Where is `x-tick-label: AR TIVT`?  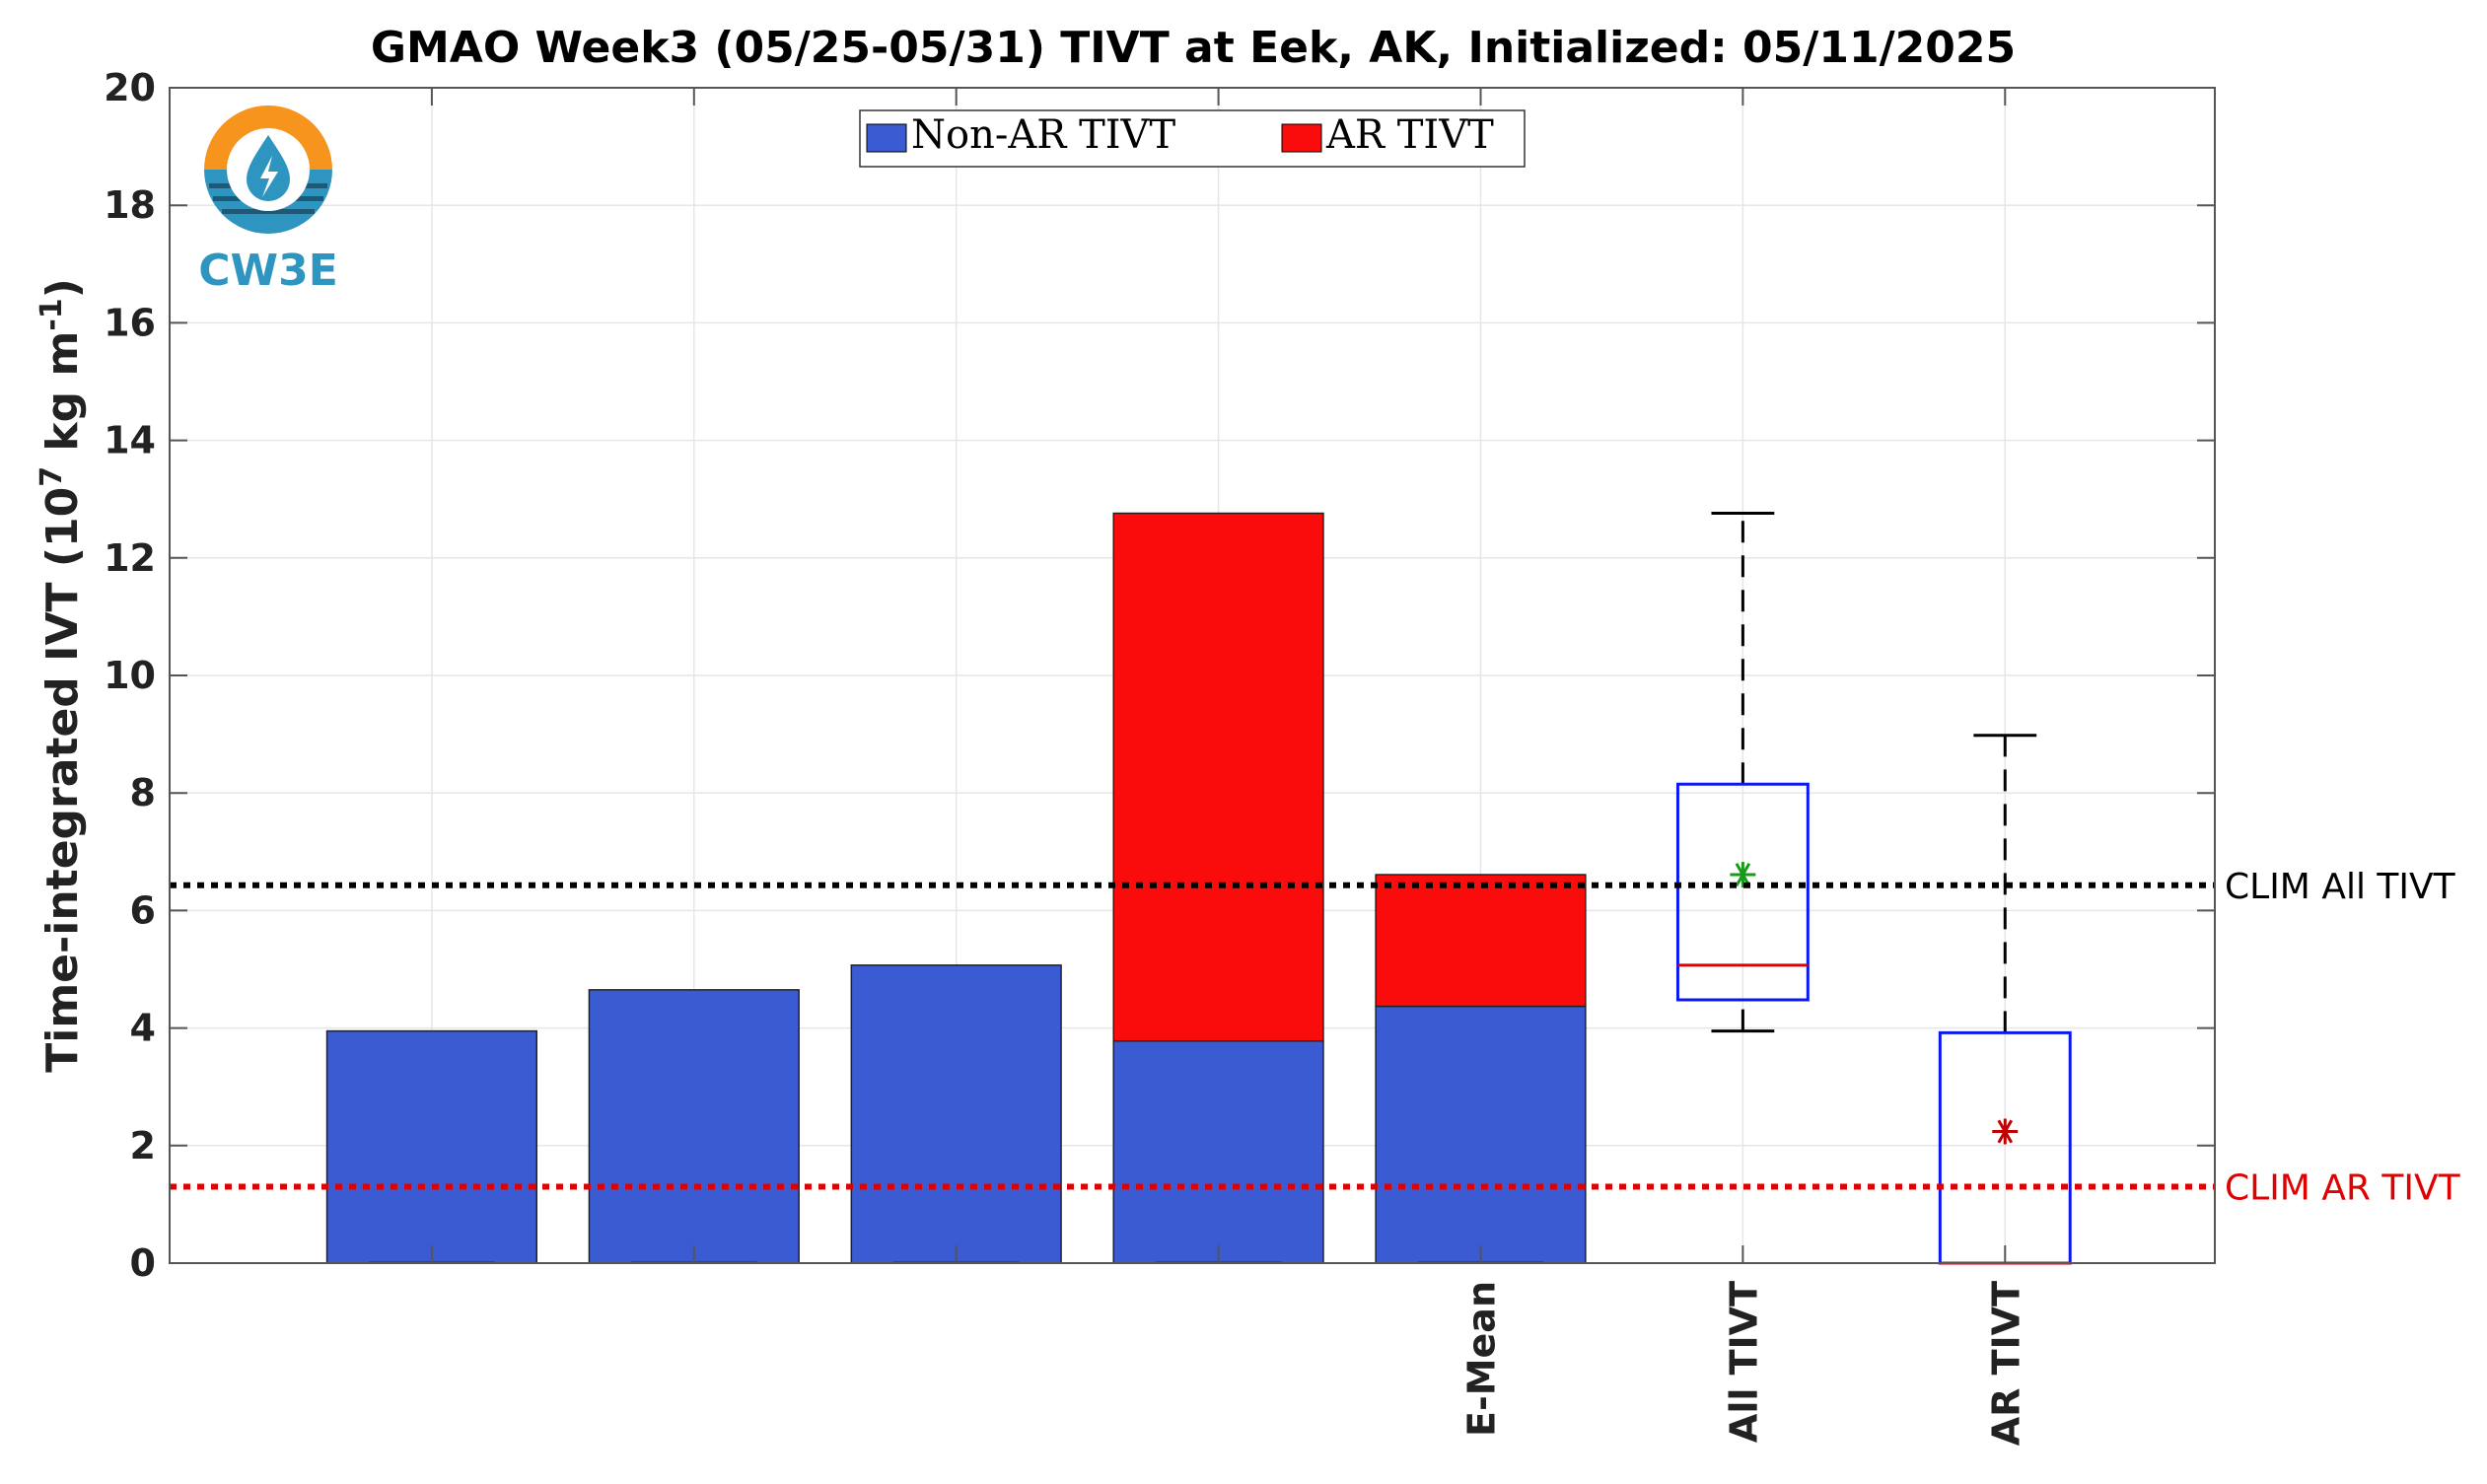 x-tick-label: AR TIVT is located at coordinates (2005, 1363).